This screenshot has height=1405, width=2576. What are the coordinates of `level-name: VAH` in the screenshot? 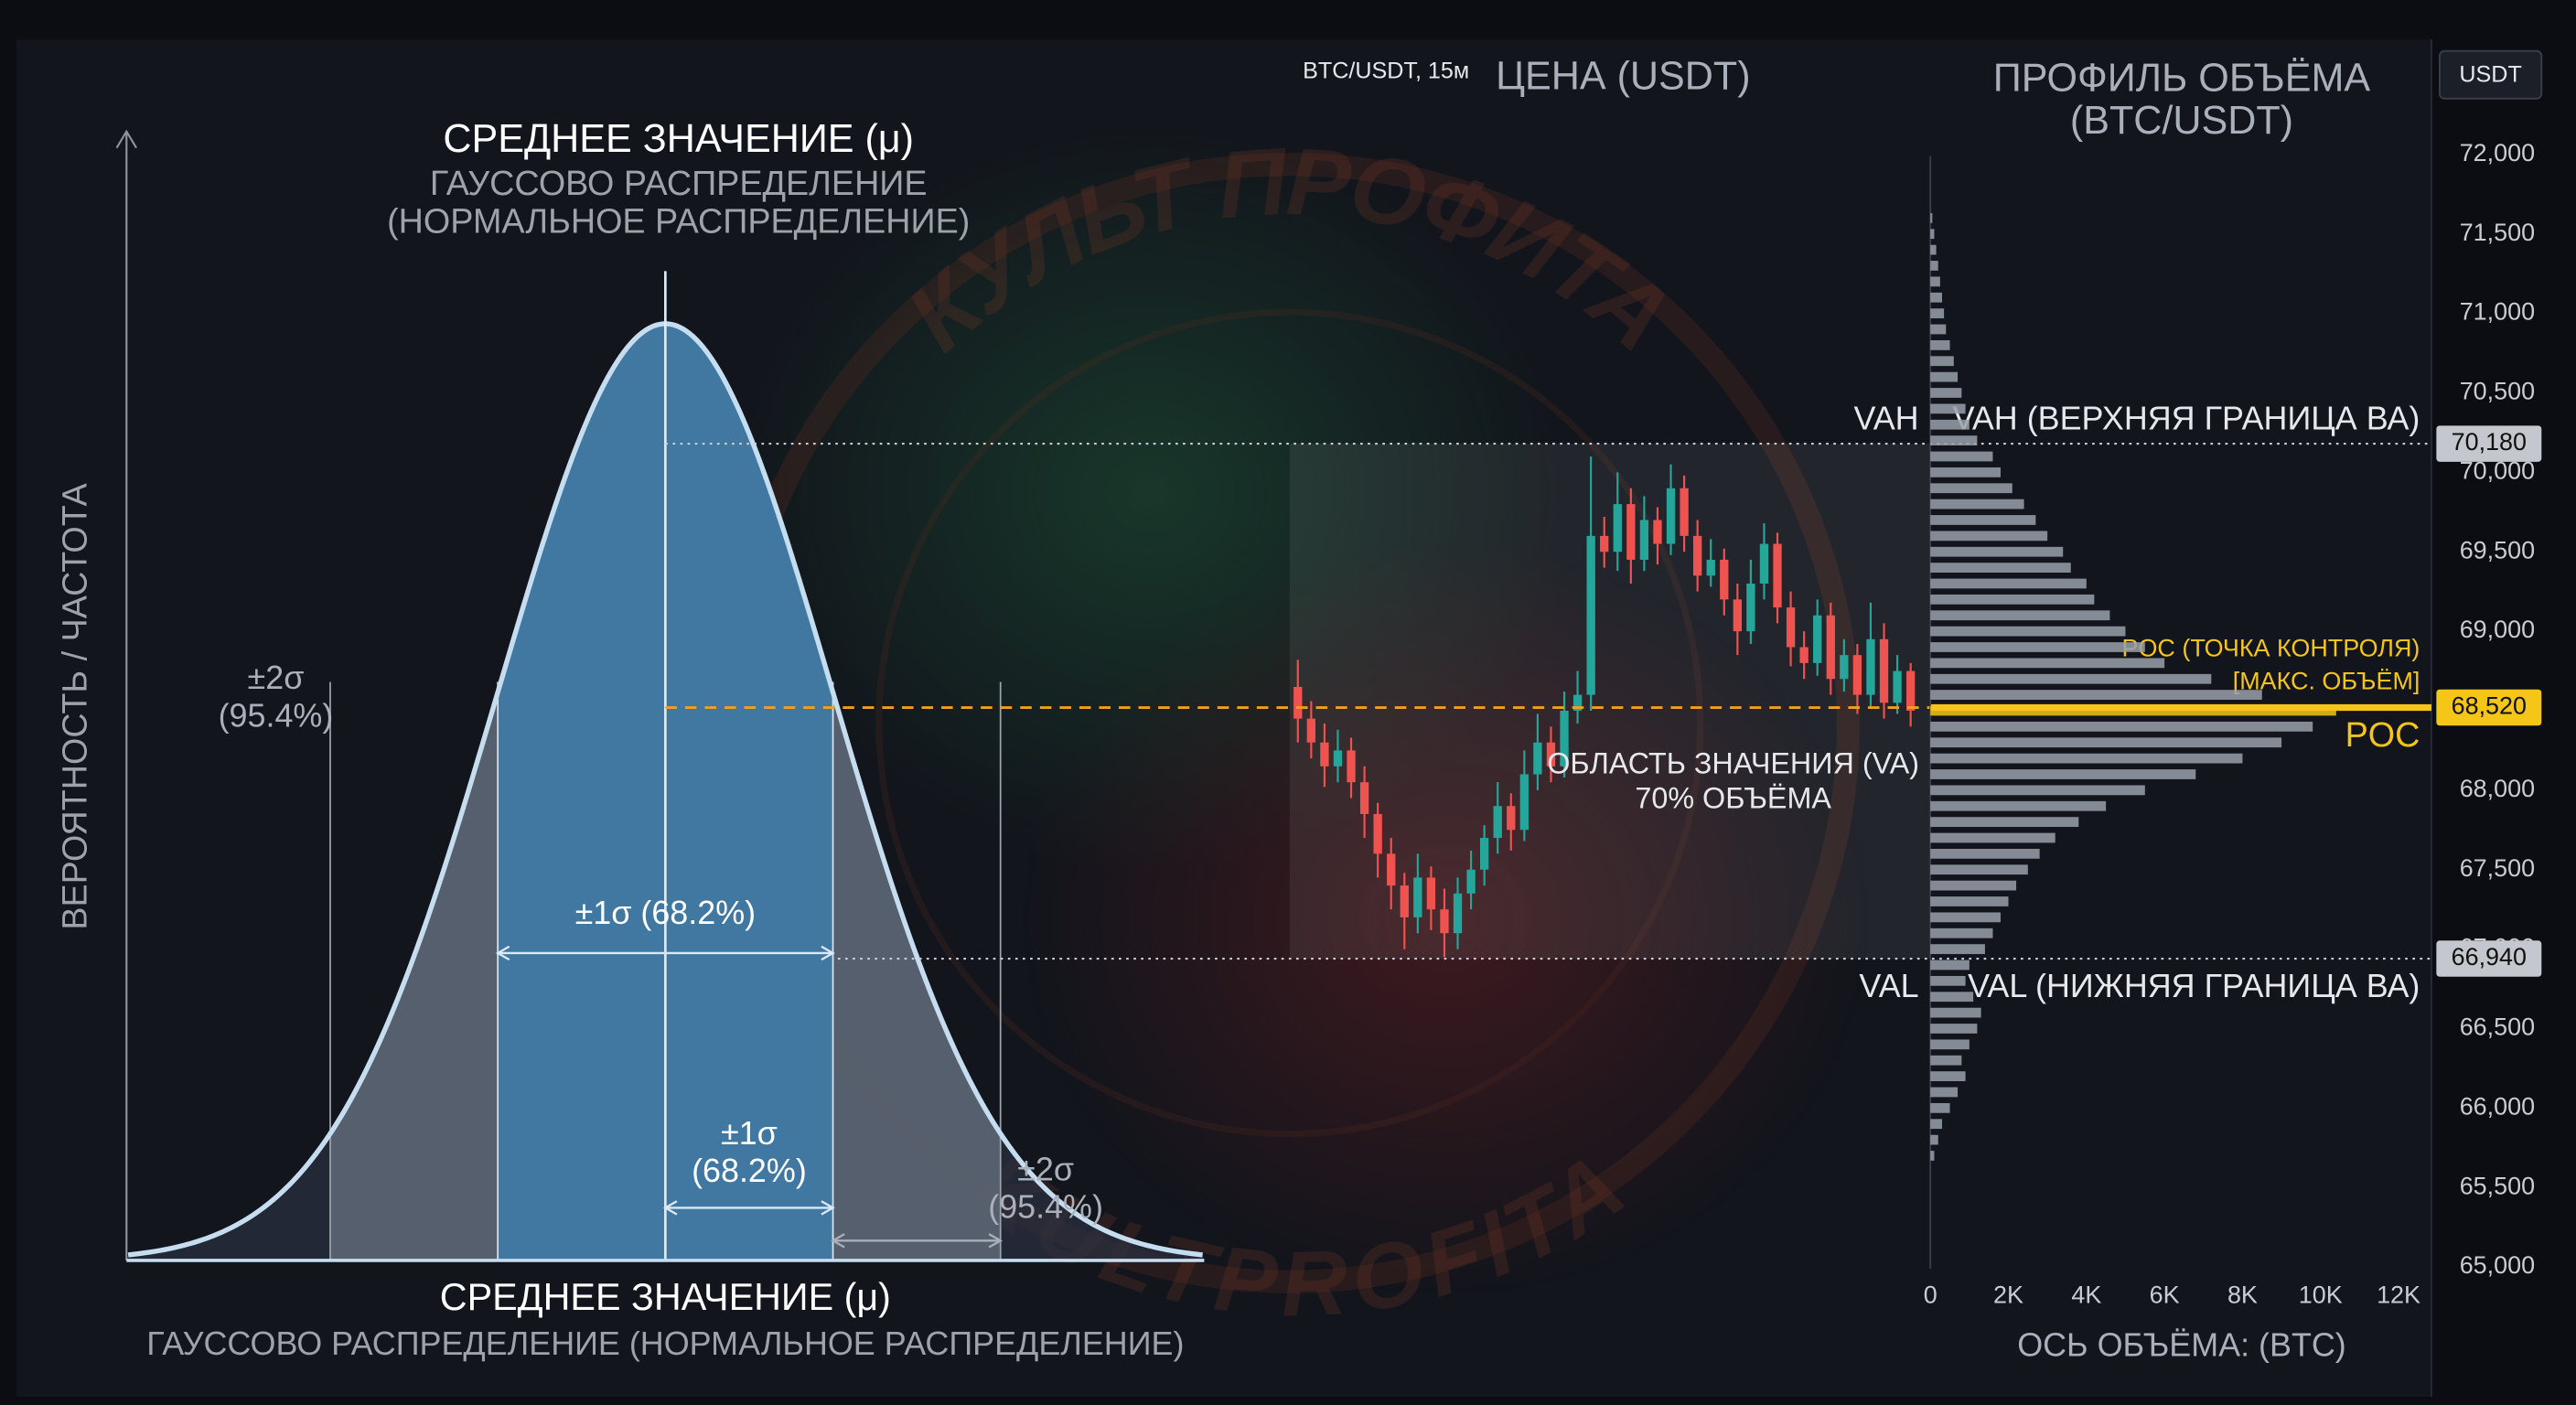 It's located at (1885, 417).